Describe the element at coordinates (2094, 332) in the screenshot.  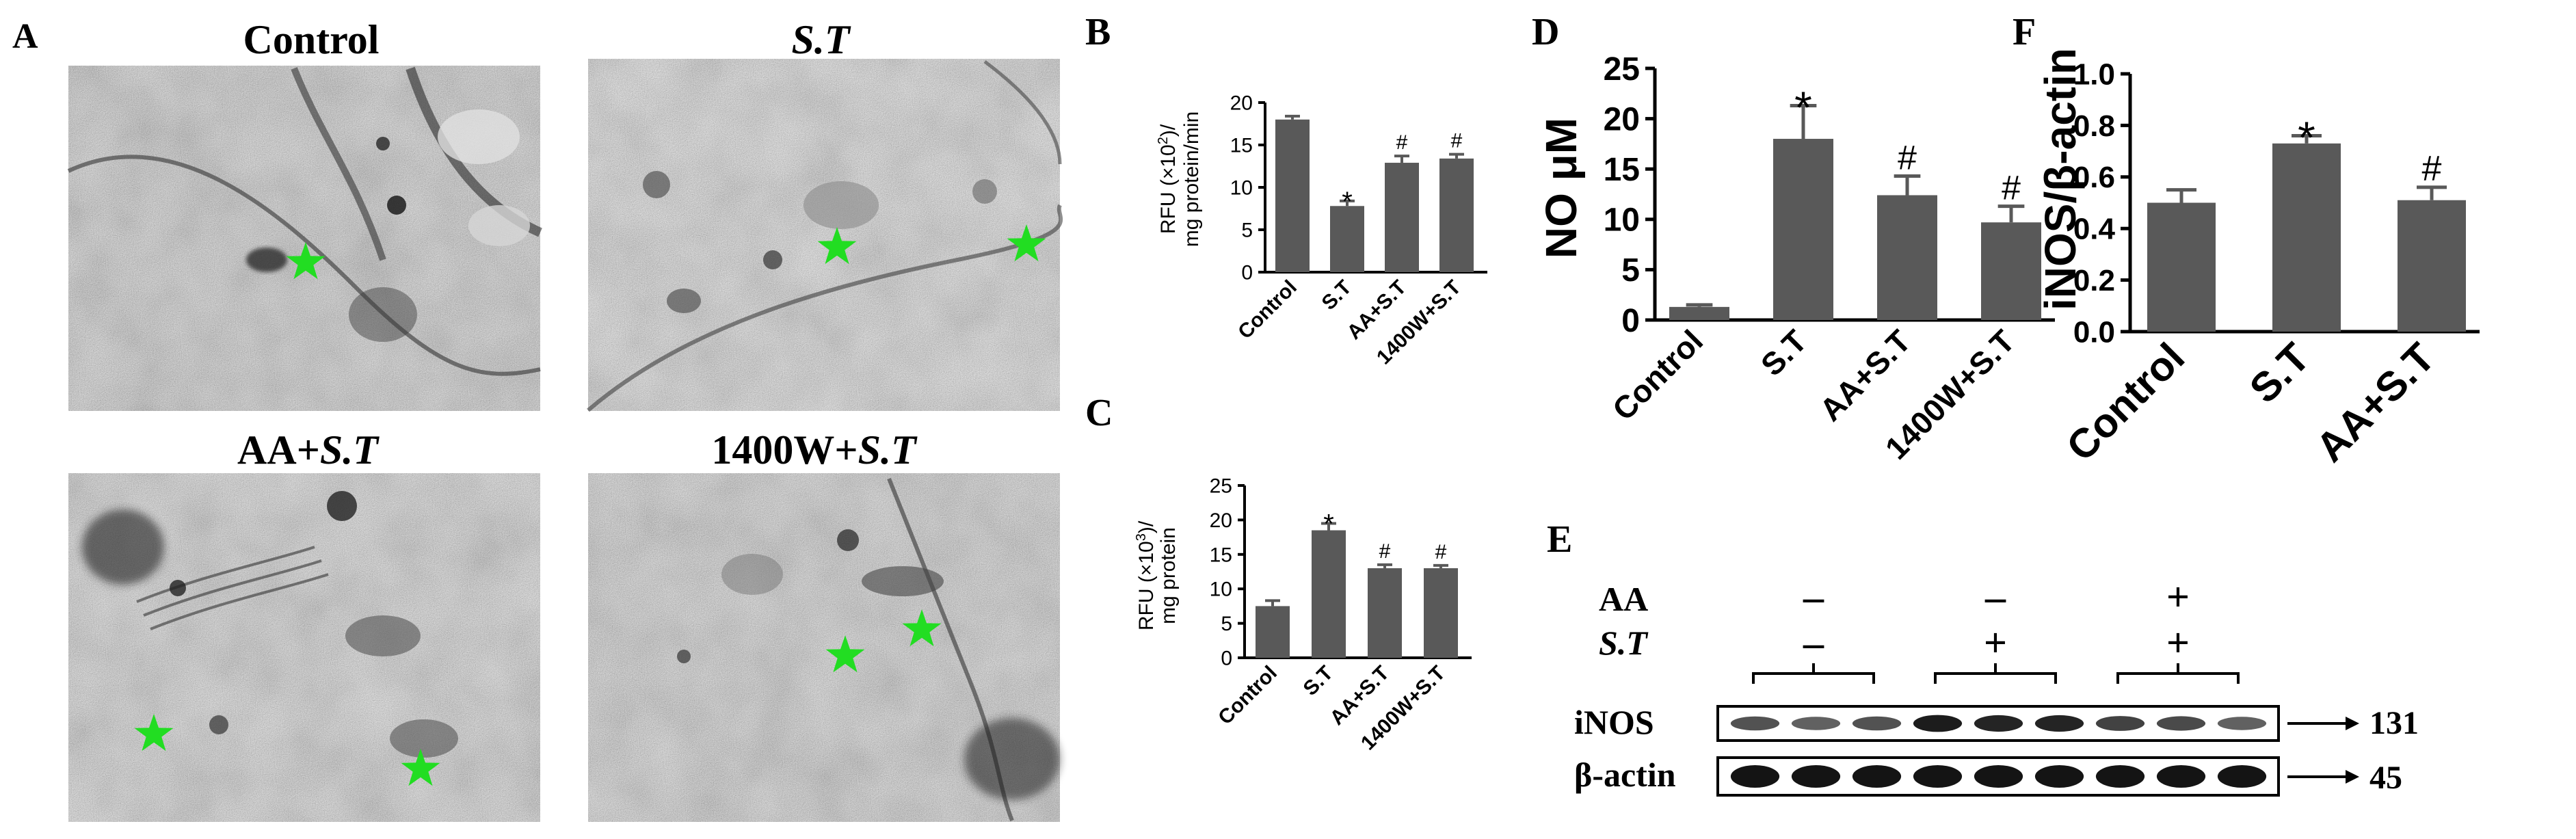
I see `y-tick-label: 0.0` at that location.